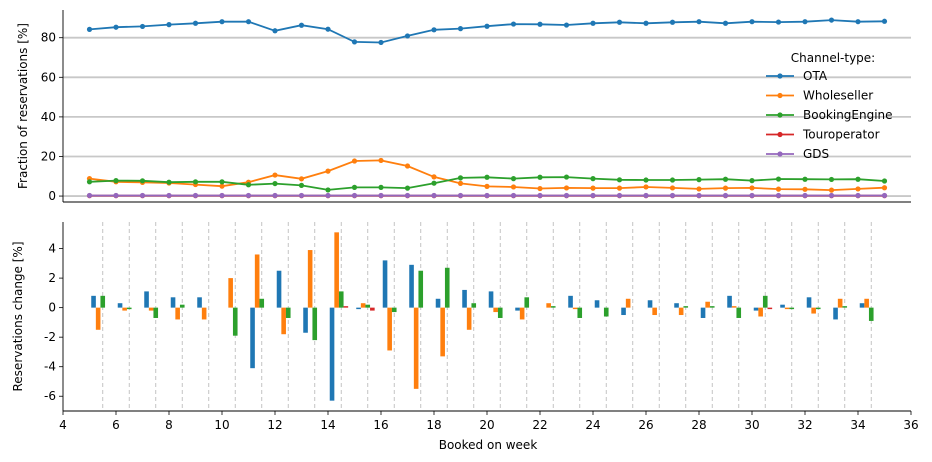  Describe the element at coordinates (910, 425) in the screenshot. I see `x-tick-label: 36` at that location.